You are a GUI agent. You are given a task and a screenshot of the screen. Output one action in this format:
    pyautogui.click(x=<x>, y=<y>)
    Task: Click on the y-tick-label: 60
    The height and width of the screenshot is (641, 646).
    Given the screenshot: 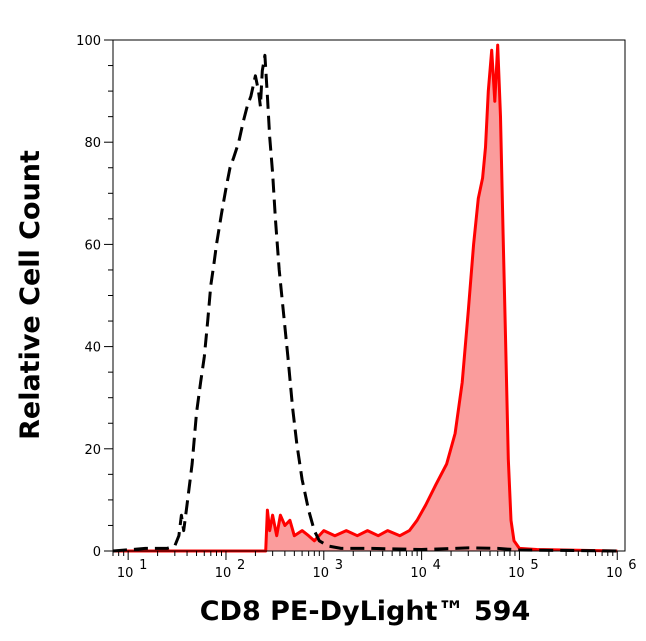 What is the action you would take?
    pyautogui.click(x=92, y=245)
    